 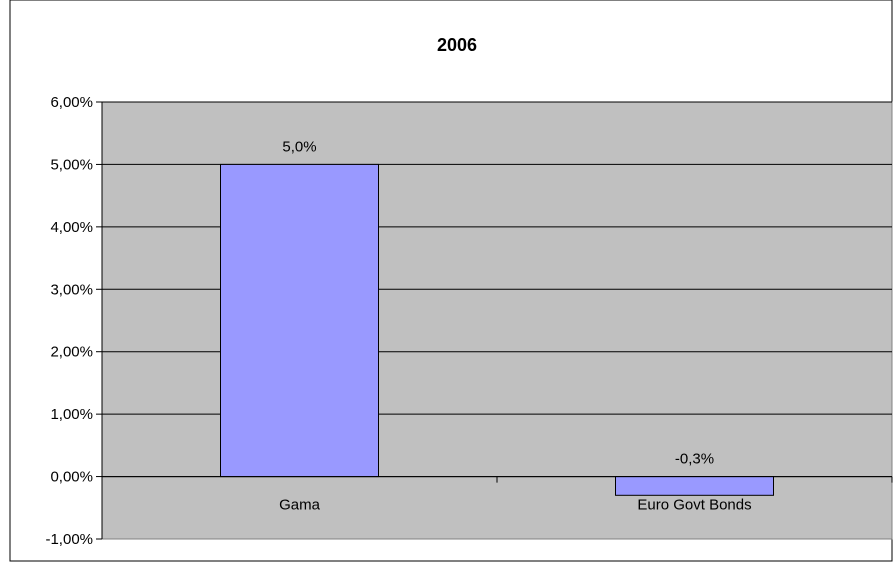 I want to click on y-tick-label: 3,00%, so click(x=71, y=289).